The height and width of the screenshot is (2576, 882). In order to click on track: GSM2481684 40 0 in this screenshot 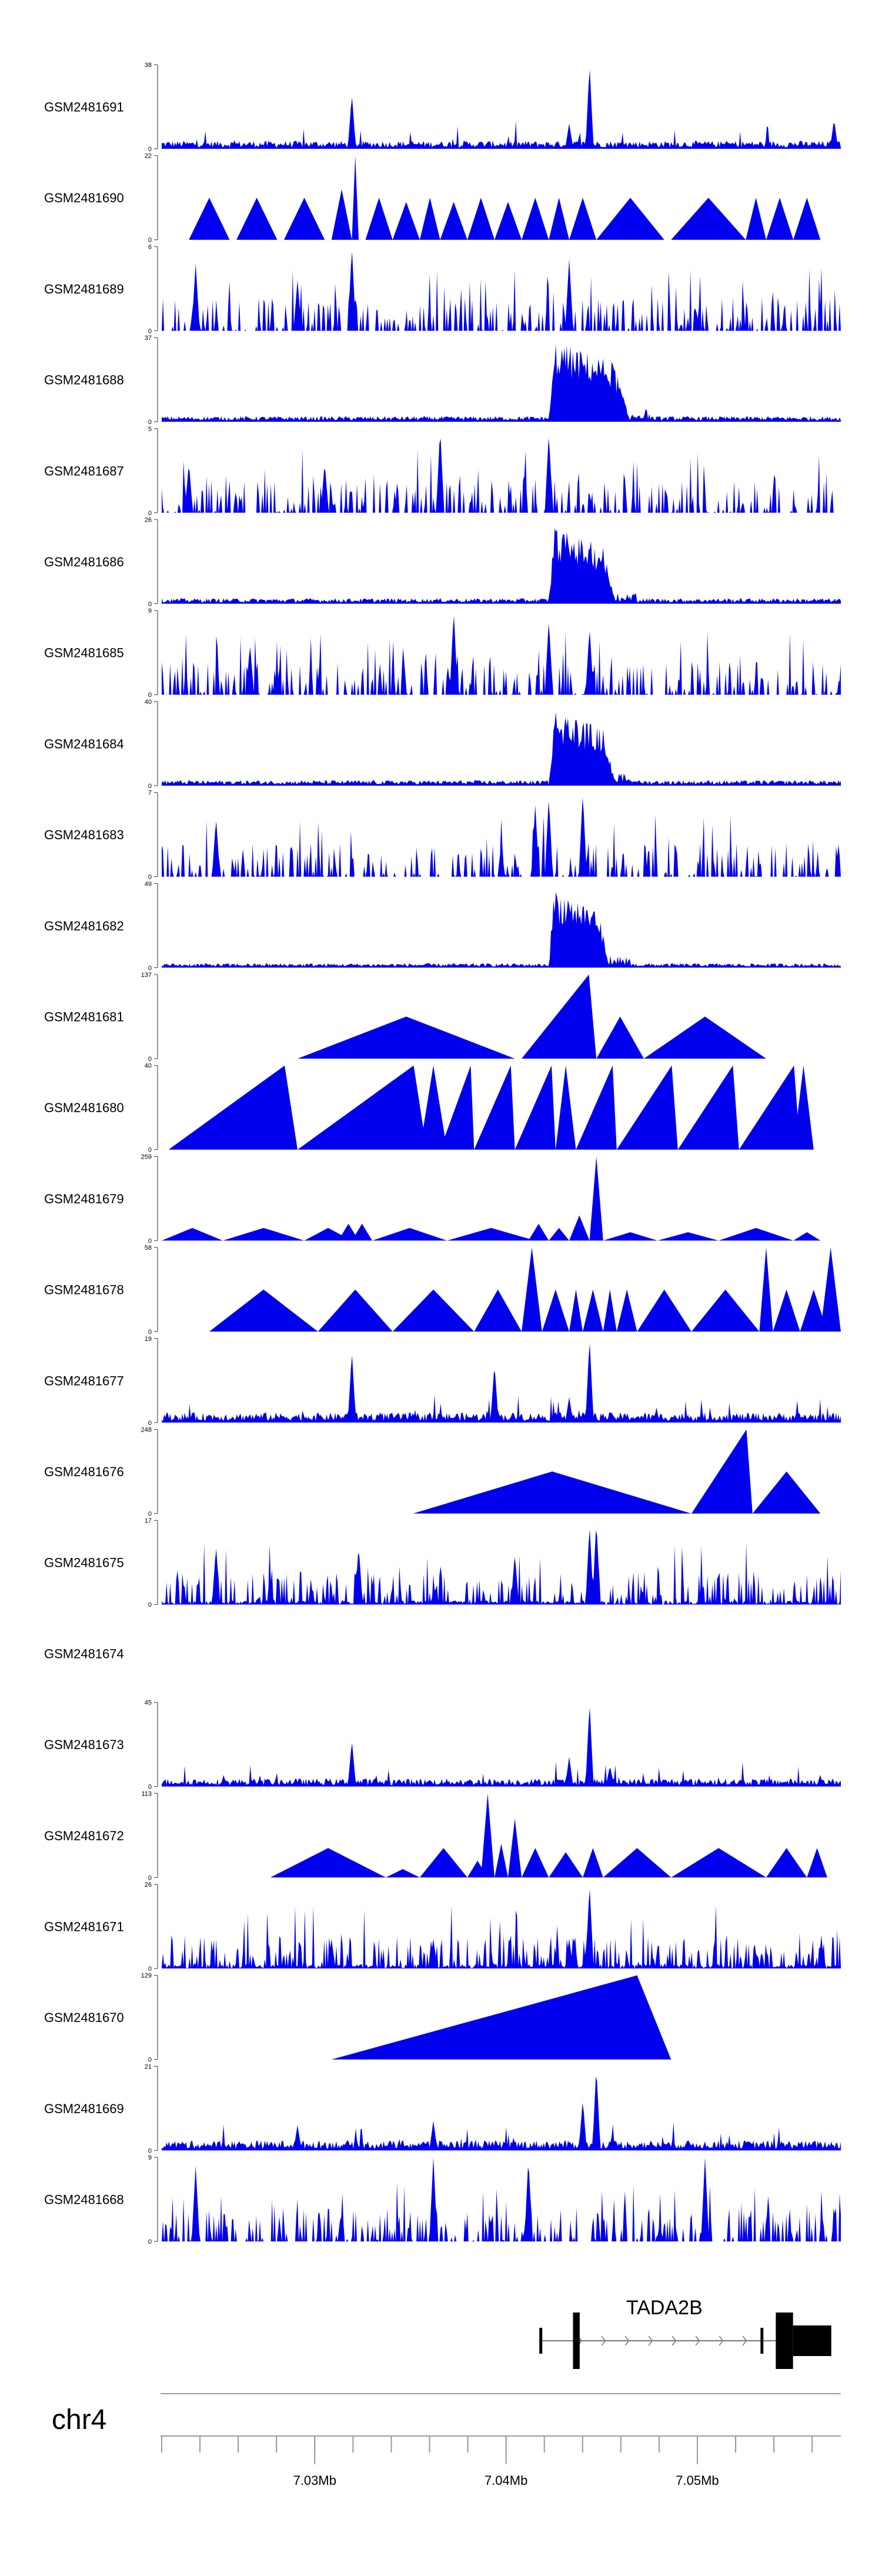, I will do `click(442, 744)`.